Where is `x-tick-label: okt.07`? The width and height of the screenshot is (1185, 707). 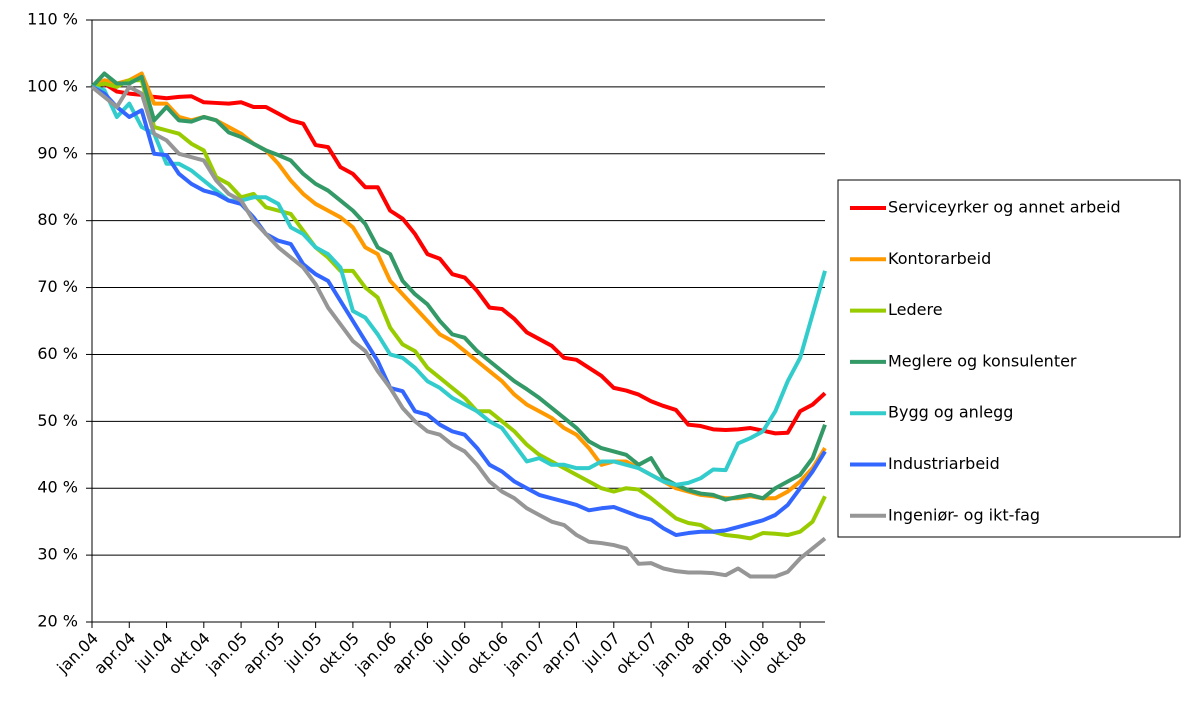 x-tick-label: okt.07 is located at coordinates (636, 653).